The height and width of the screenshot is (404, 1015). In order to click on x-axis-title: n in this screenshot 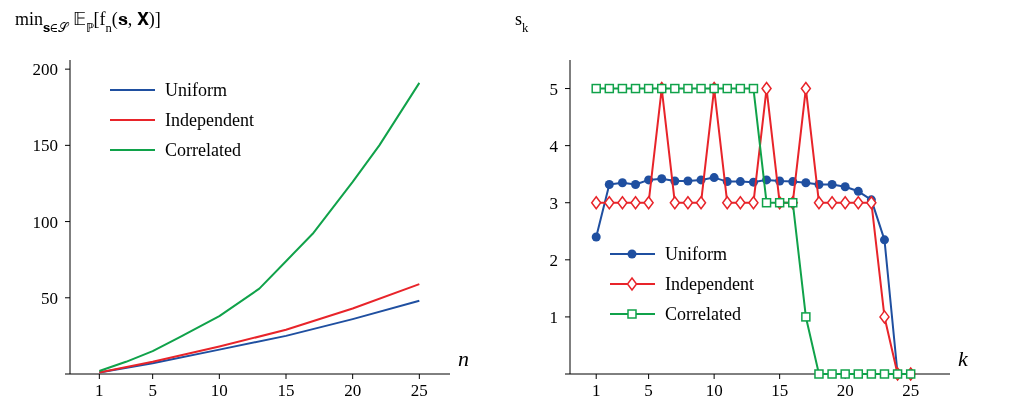, I will do `click(463, 358)`.